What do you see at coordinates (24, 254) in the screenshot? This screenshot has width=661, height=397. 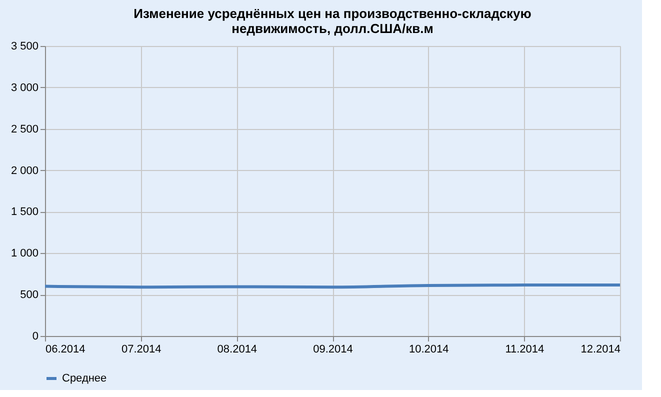 I see `y-tick-label: 1 000` at bounding box center [24, 254].